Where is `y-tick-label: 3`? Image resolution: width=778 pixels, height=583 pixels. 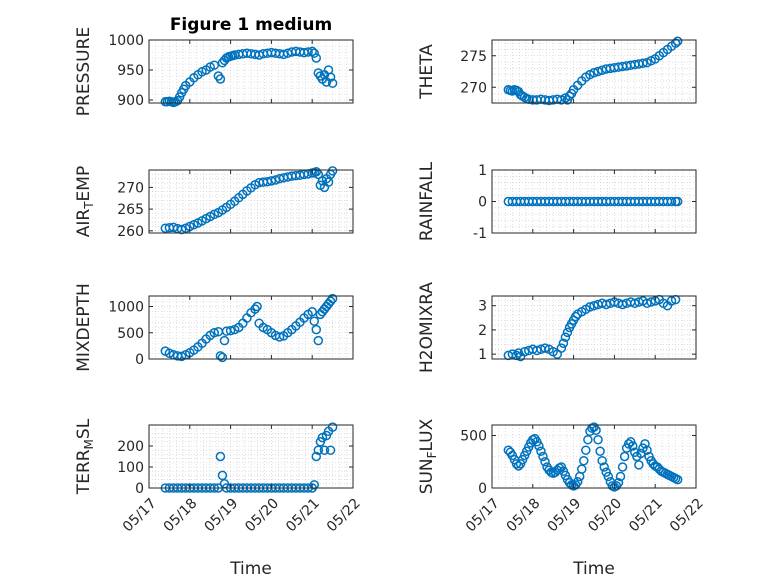
y-tick-label: 3 is located at coordinates (482, 307).